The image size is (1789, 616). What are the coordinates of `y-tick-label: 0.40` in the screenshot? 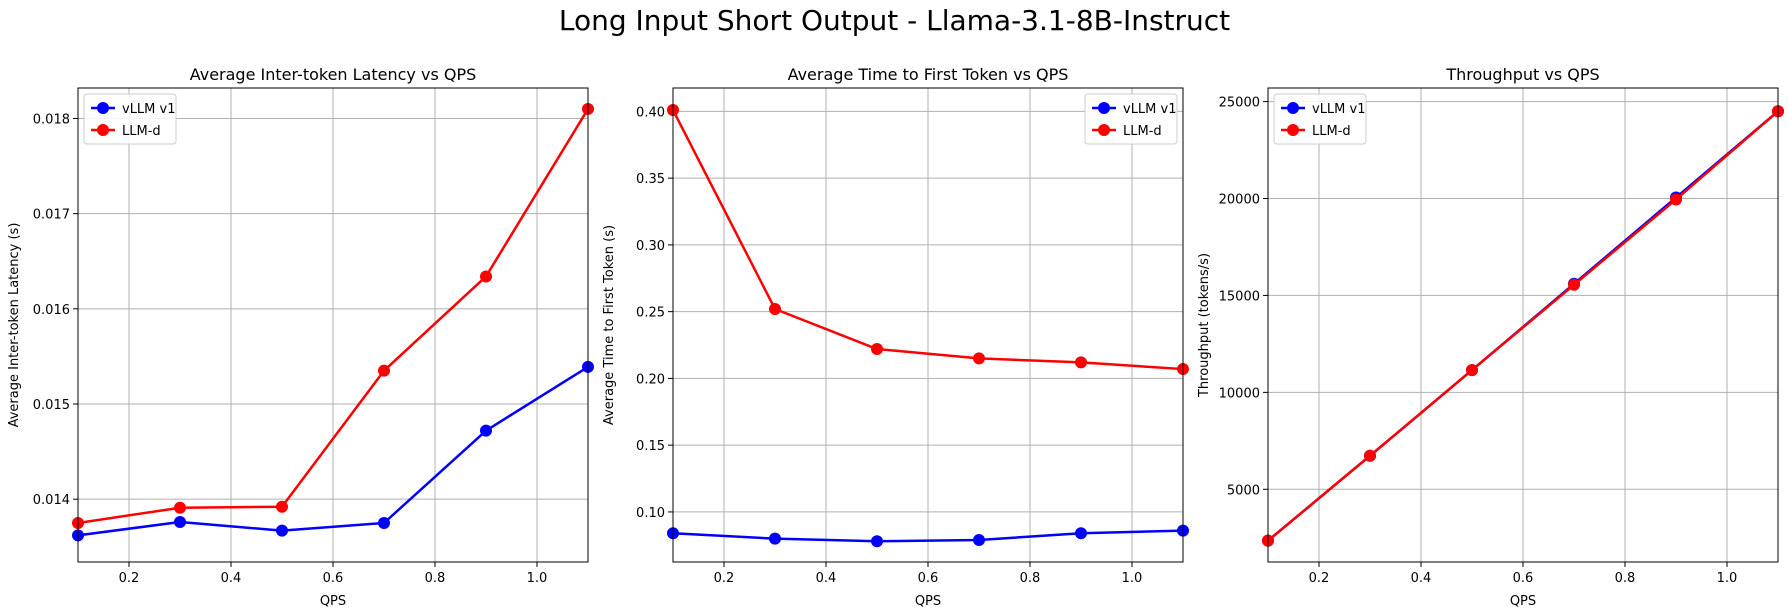 It's located at (650, 112).